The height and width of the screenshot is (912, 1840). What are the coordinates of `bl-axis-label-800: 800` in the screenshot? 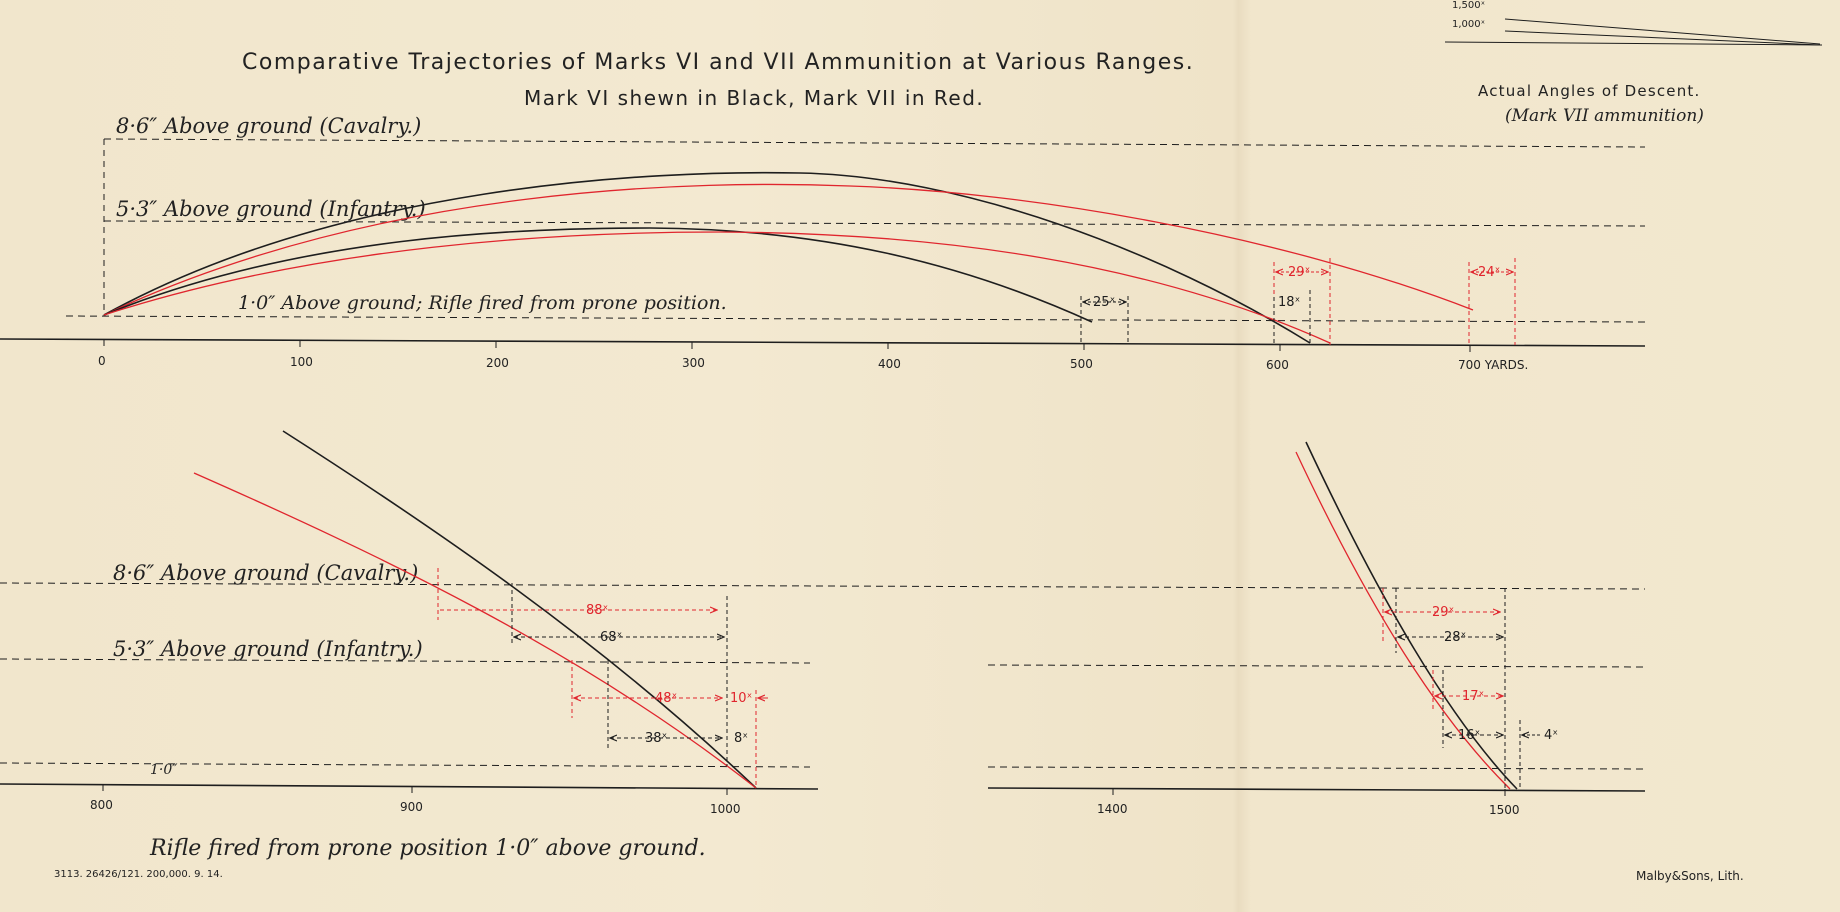 It's located at (101, 805).